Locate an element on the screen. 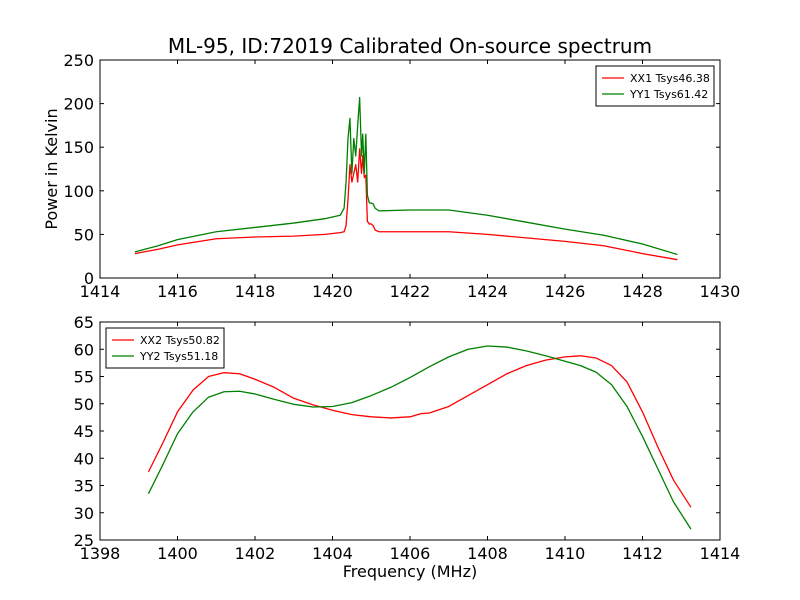  y-axis-label: Power in Kelvin is located at coordinates (51, 168).